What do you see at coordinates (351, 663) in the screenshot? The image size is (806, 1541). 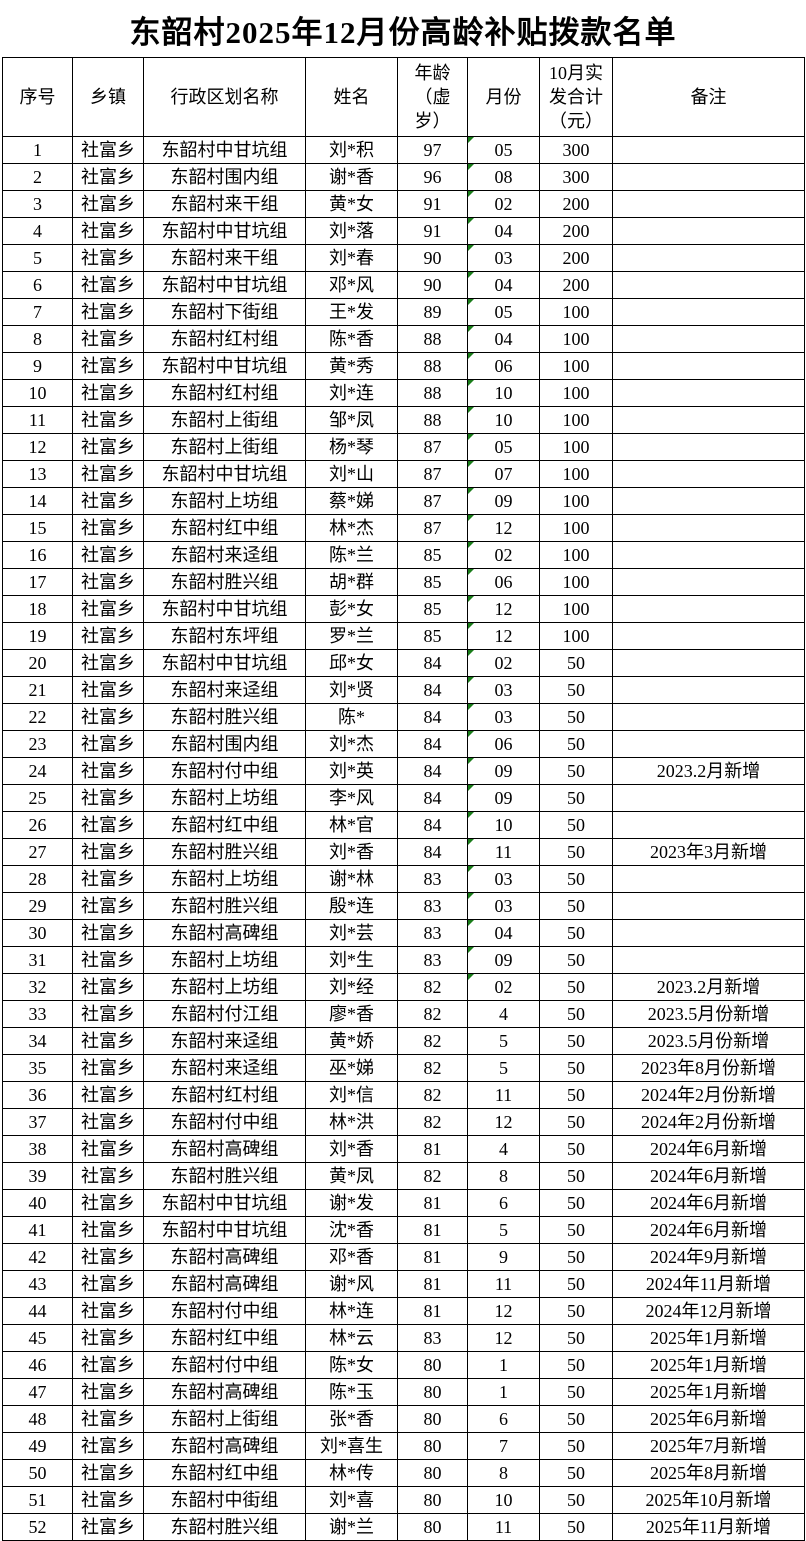 I see `cell-name: 邱*女` at bounding box center [351, 663].